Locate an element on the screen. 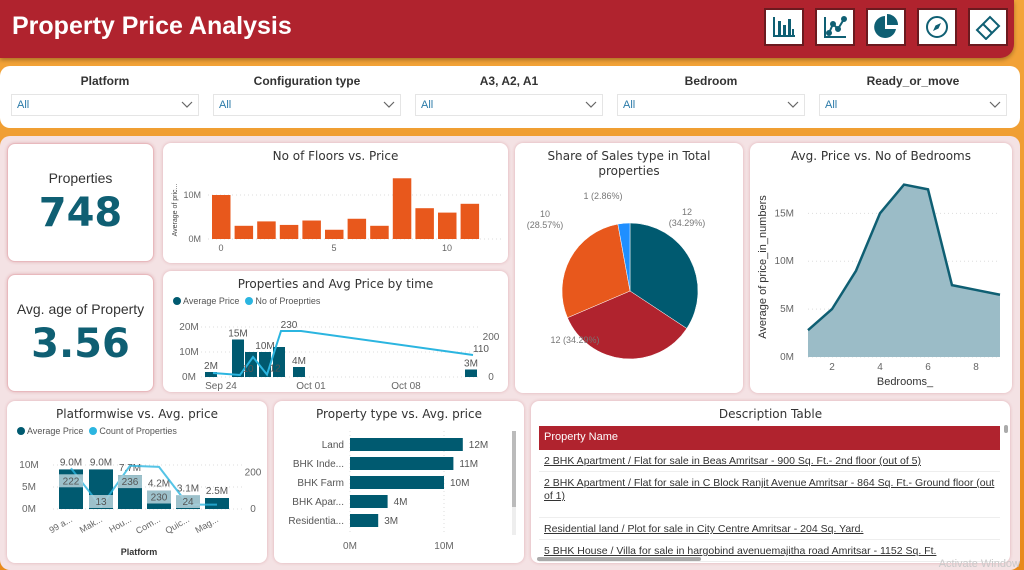 The height and width of the screenshot is (570, 1024). table-title: Description Table is located at coordinates (770, 414).